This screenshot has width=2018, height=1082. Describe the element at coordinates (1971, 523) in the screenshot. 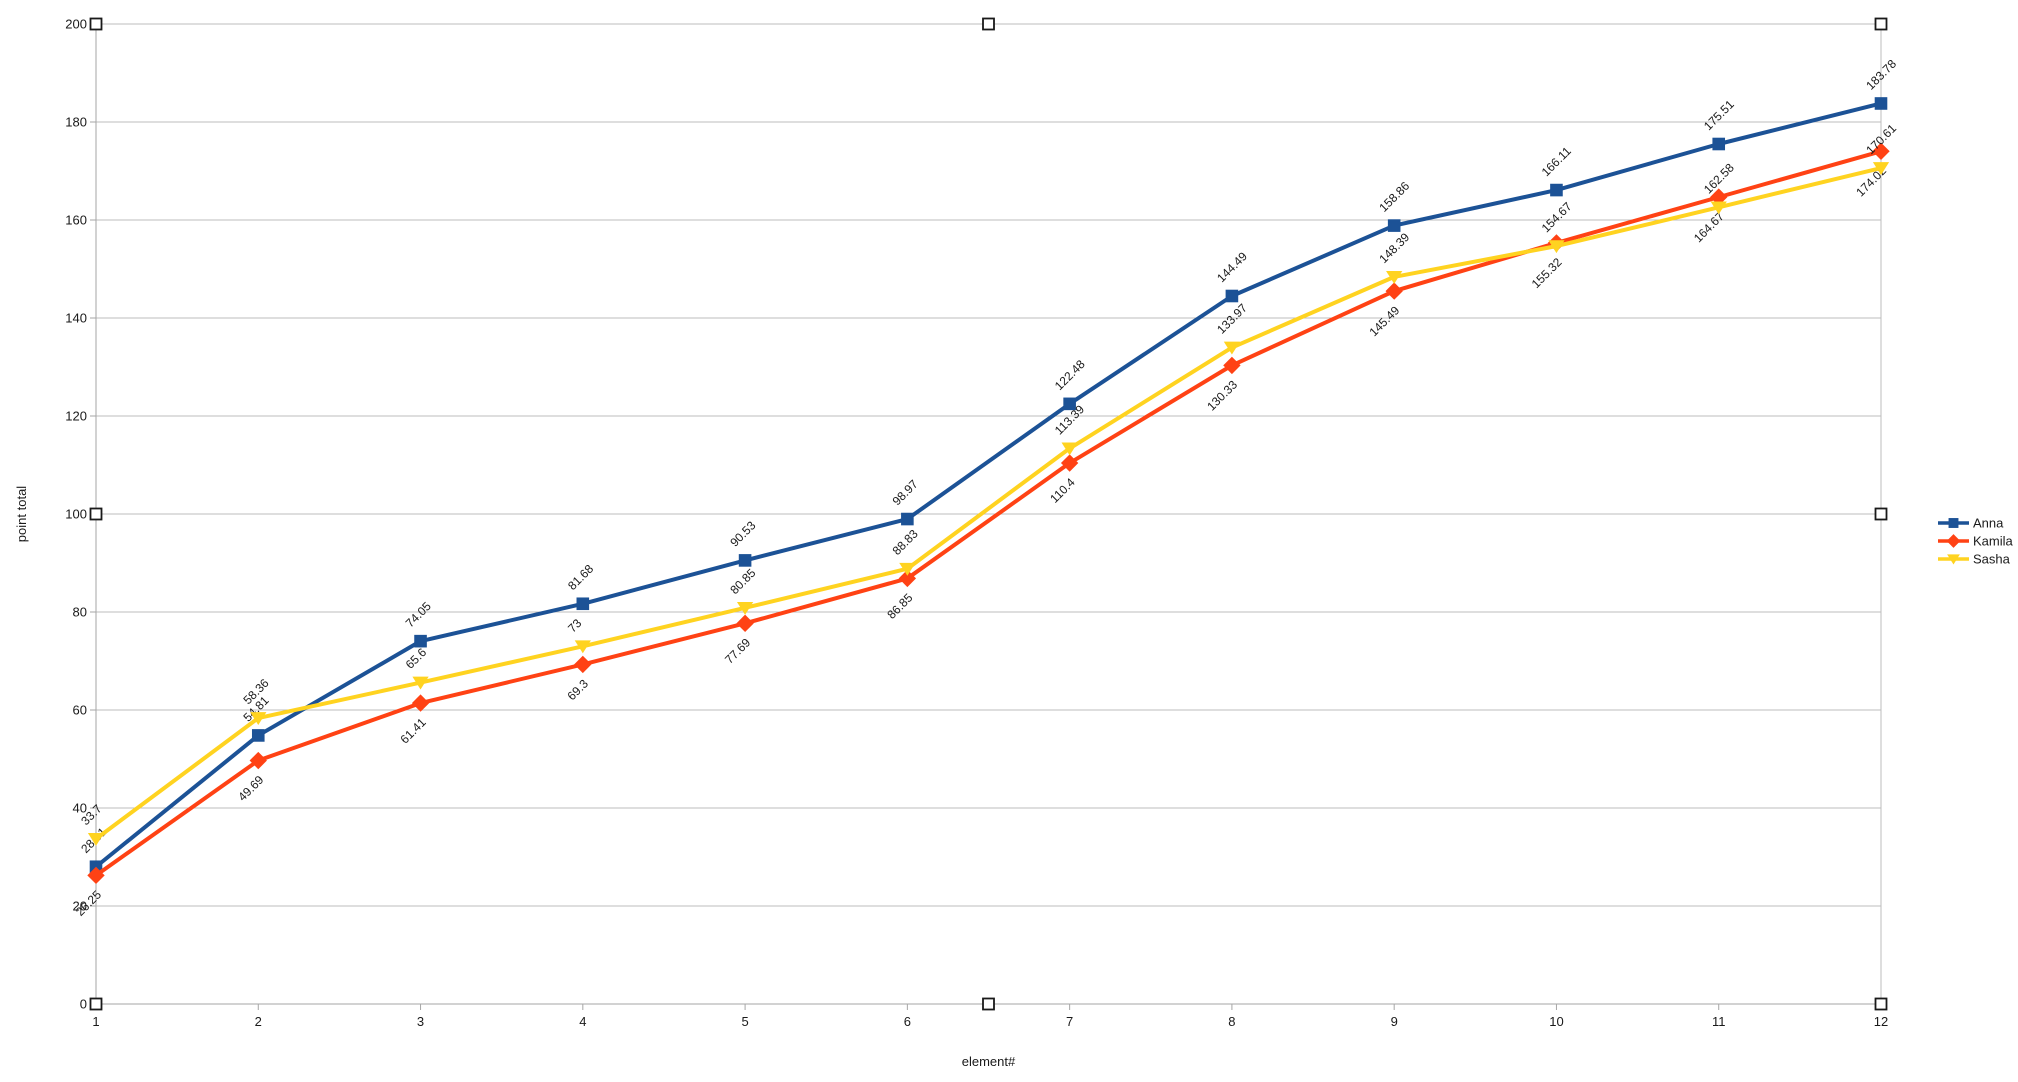

I see `legend-item-anna: Anna` at that location.